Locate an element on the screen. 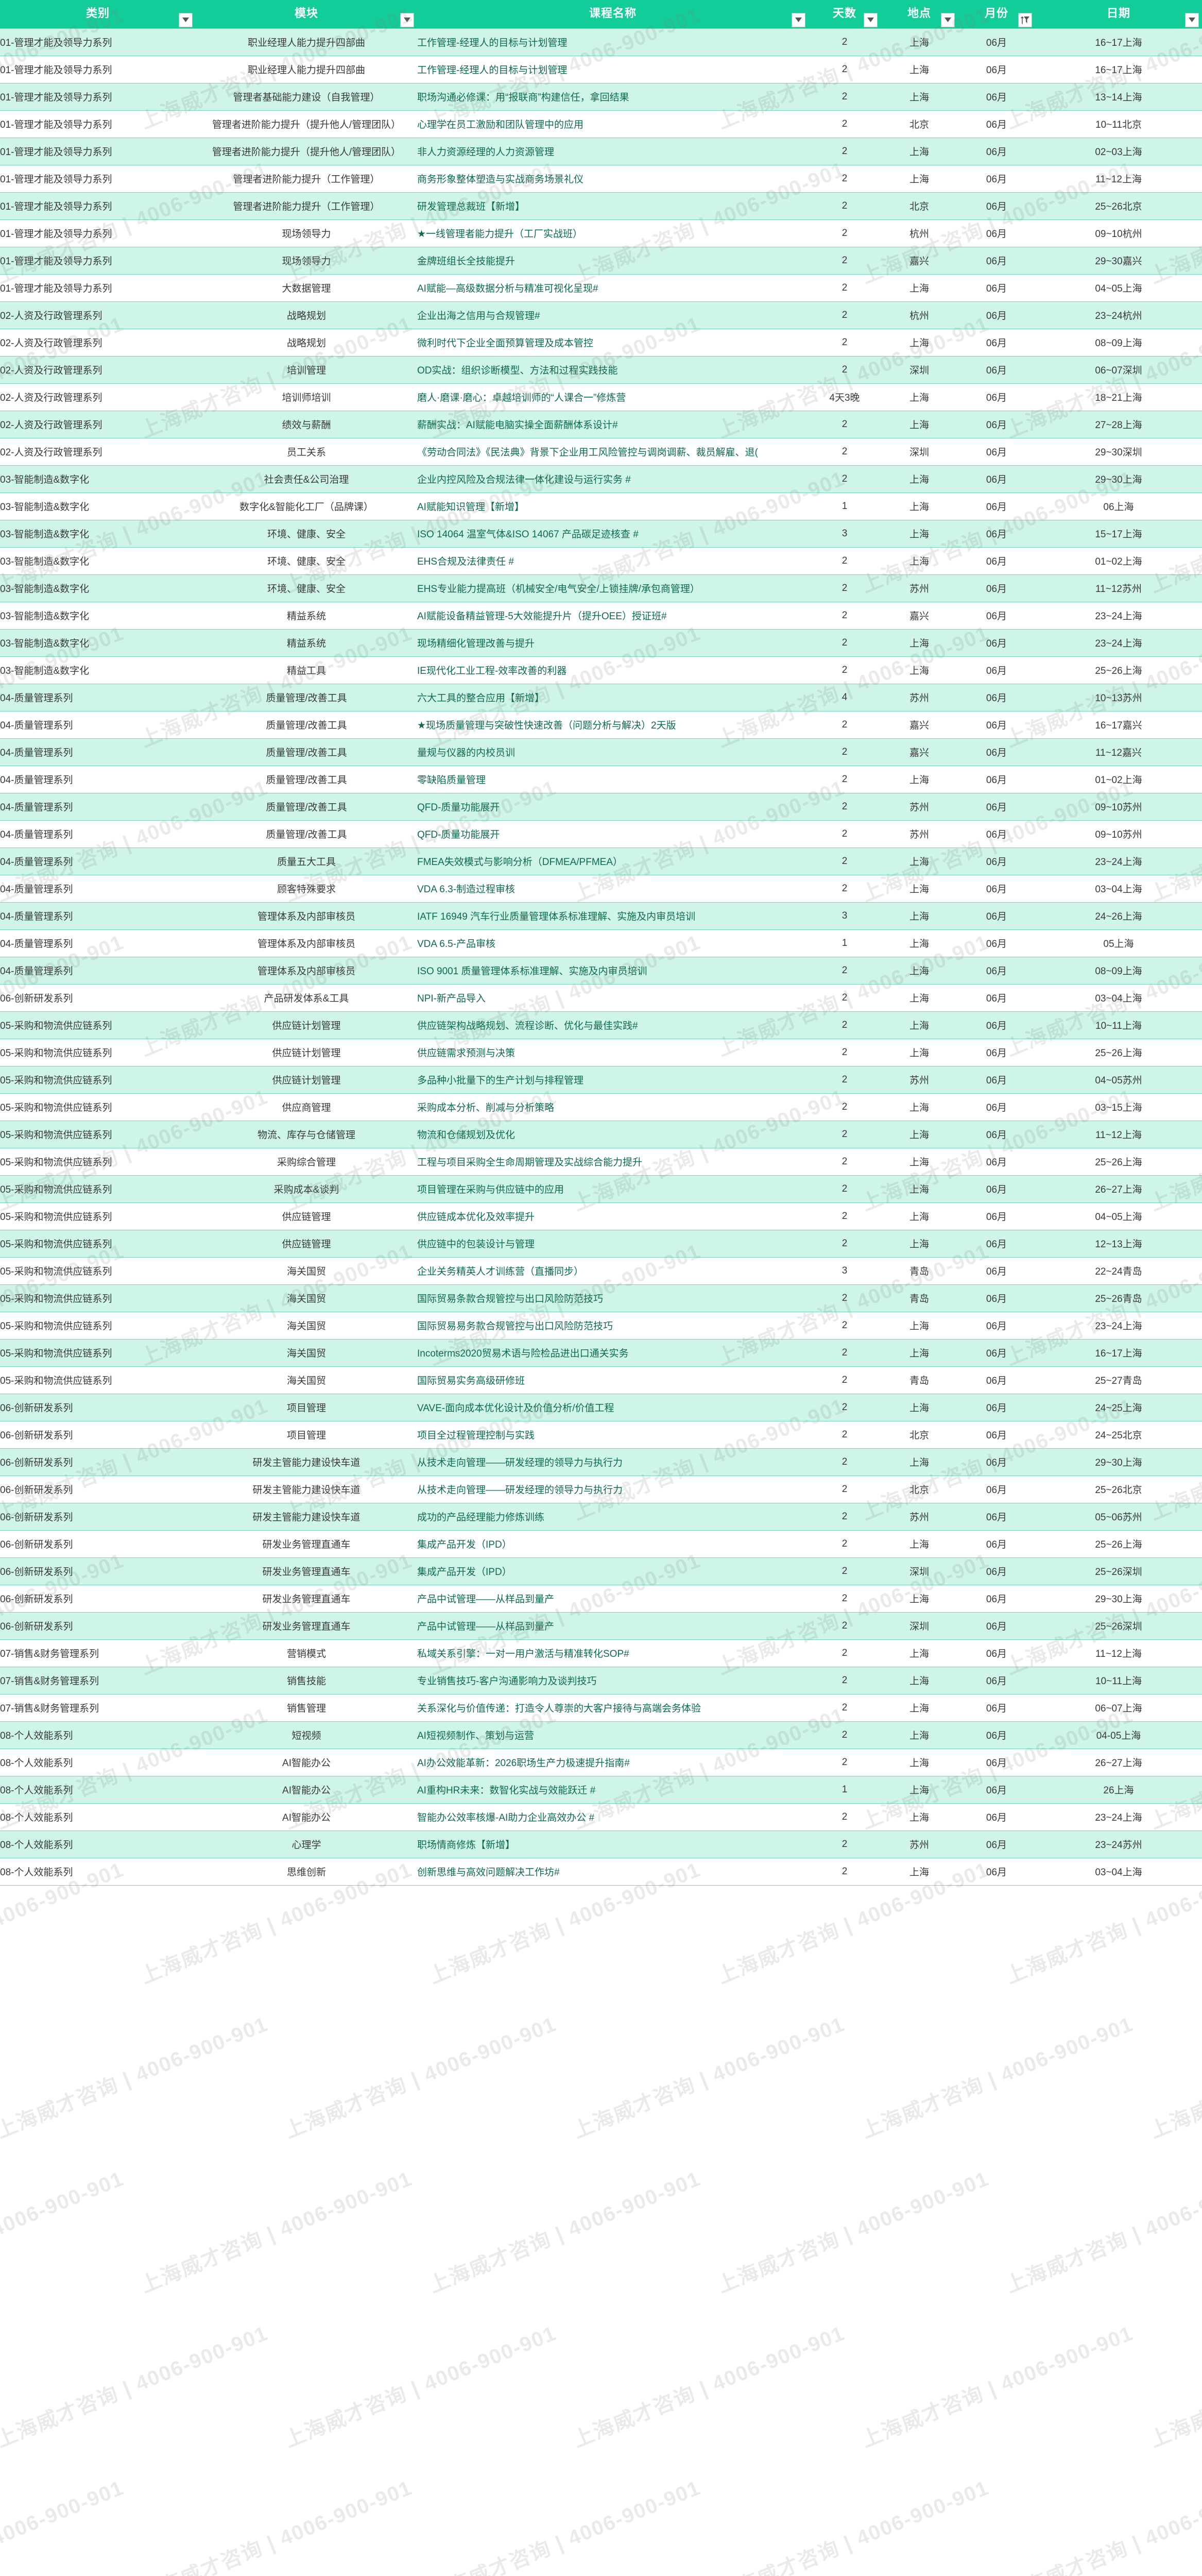 This screenshot has width=1202, height=2576. cell-date: 16~17上海 is located at coordinates (1118, 1352).